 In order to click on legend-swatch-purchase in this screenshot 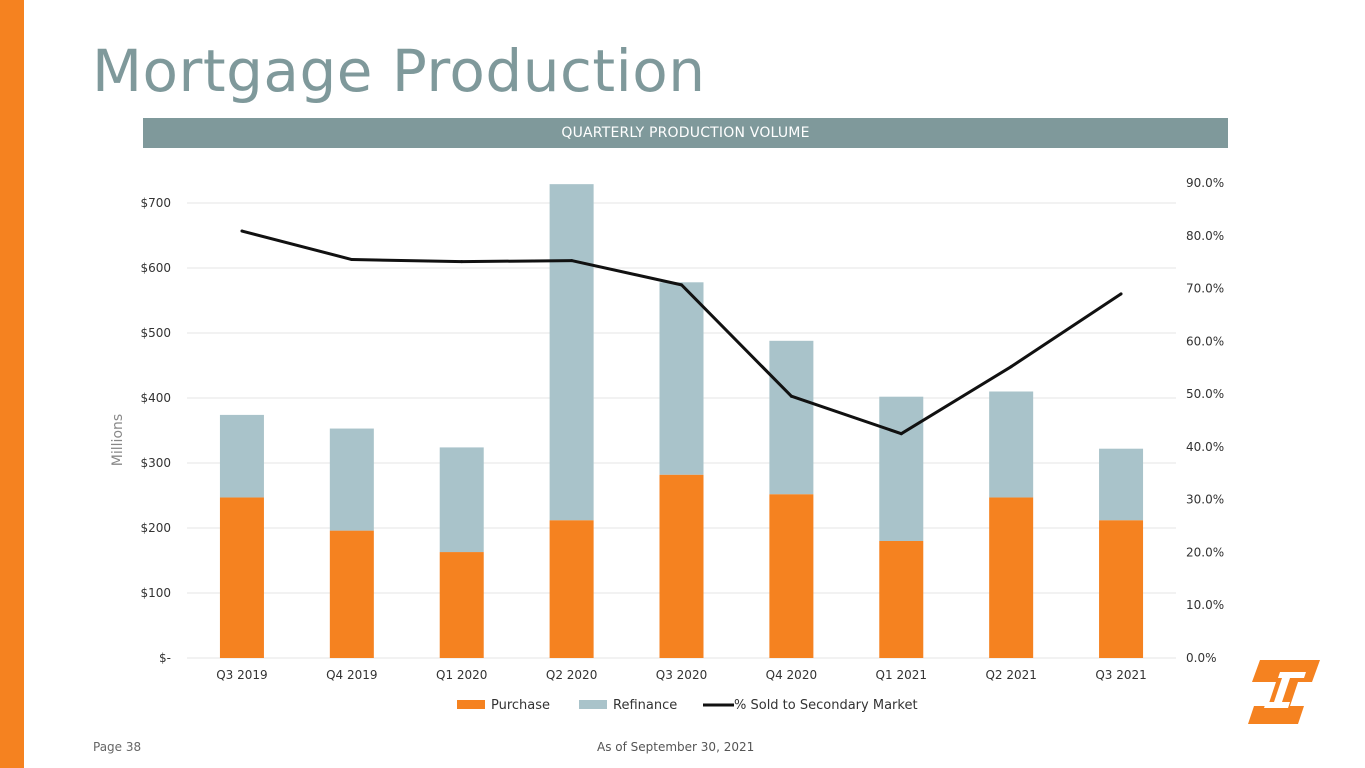, I will do `click(471, 704)`.